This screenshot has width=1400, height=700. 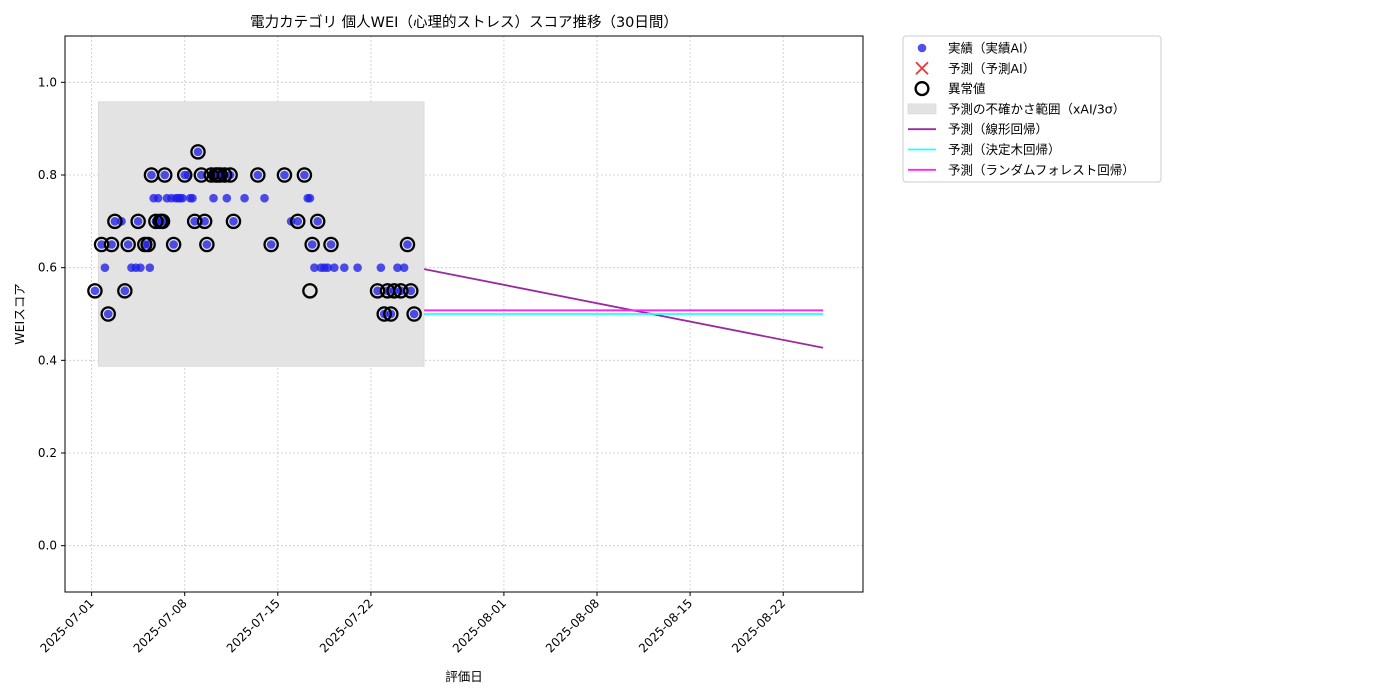 I want to click on legend-marker-ring, so click(x=922, y=89).